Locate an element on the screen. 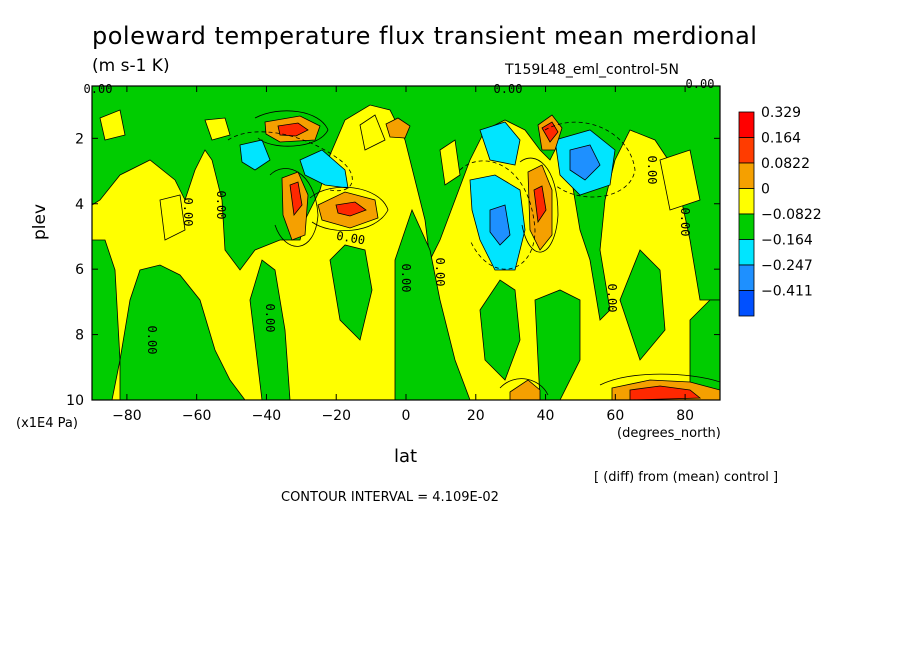  x-axis-label: lat is located at coordinates (406, 456).